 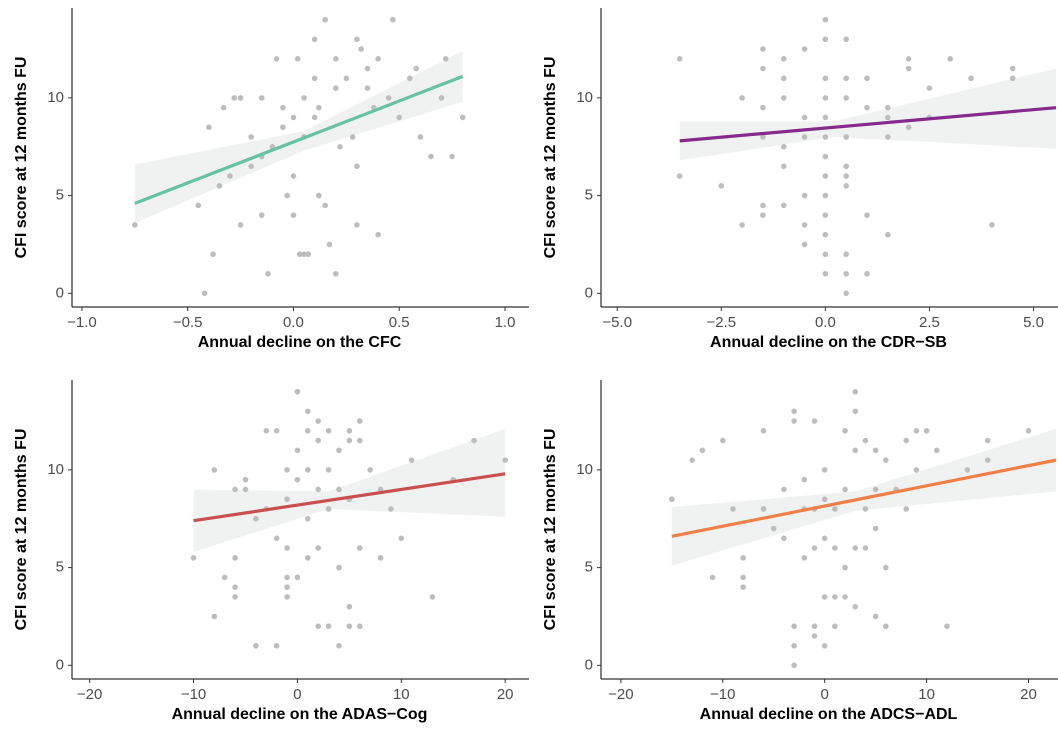 I want to click on x-tick-label: −5.0, so click(x=617, y=322).